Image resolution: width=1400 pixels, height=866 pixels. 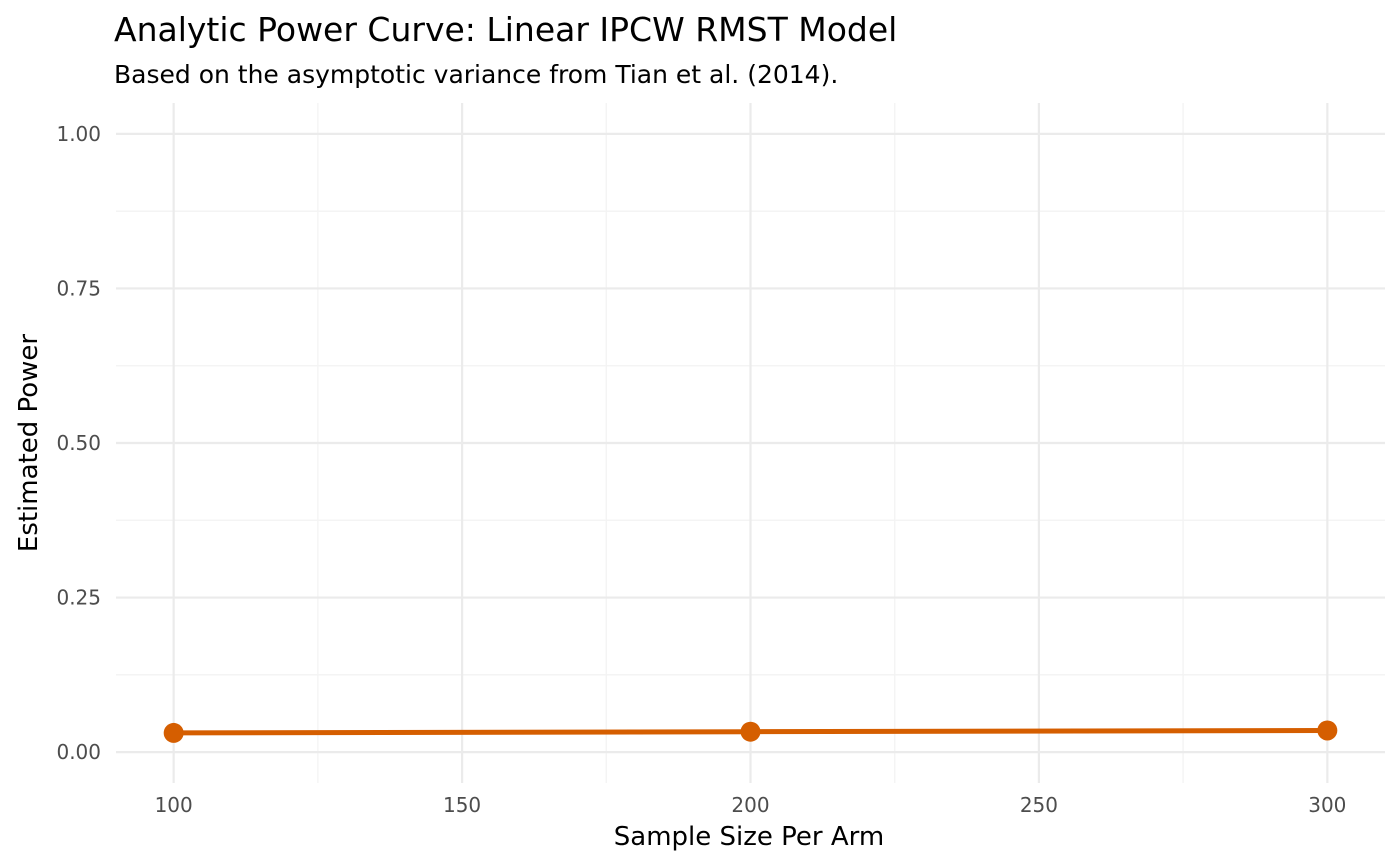 What do you see at coordinates (1327, 805) in the screenshot?
I see `x-tick-label: 300` at bounding box center [1327, 805].